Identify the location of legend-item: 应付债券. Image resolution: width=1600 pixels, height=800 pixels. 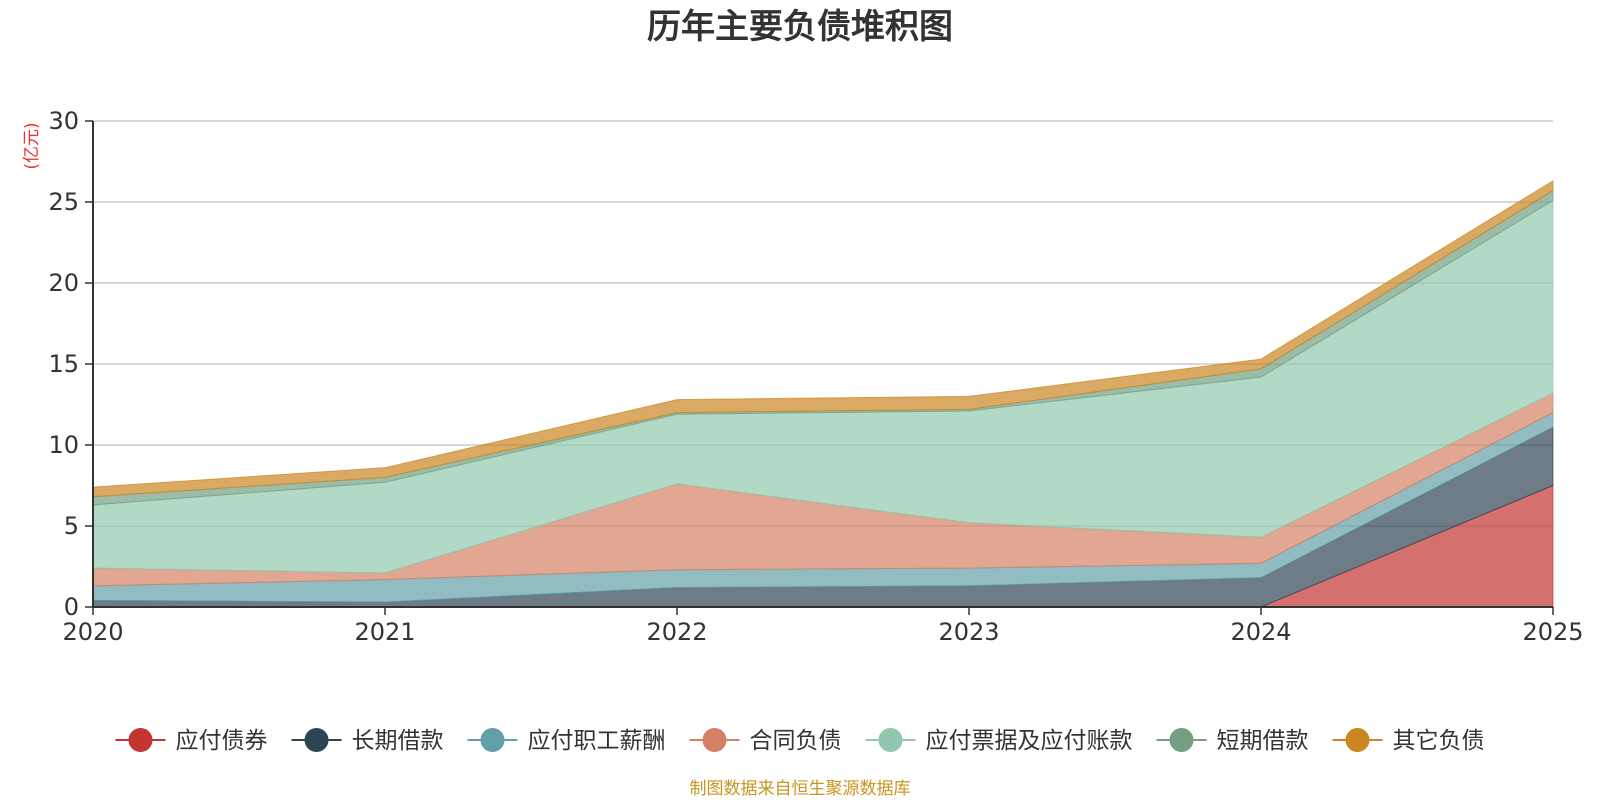
(191, 741).